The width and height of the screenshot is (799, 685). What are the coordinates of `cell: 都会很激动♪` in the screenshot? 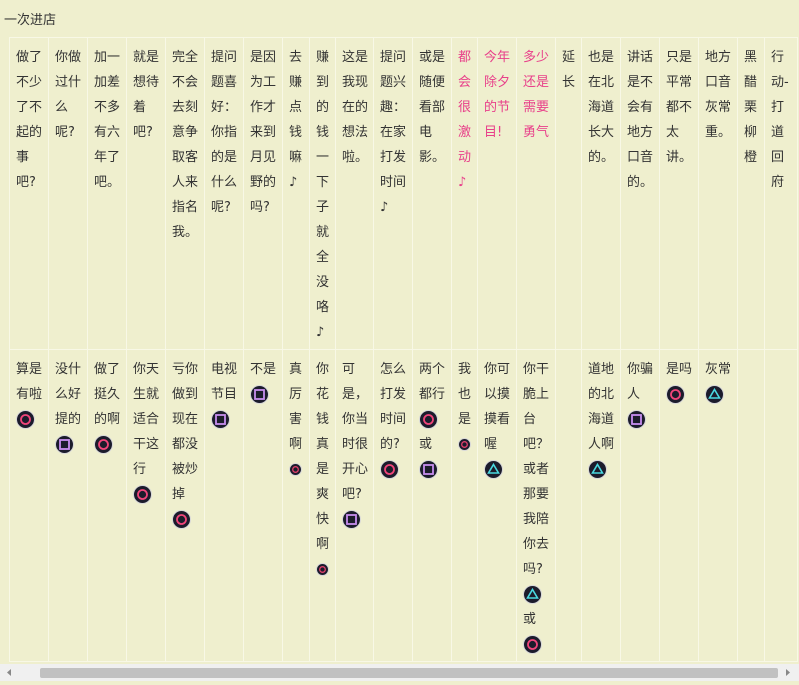 It's located at (464, 193).